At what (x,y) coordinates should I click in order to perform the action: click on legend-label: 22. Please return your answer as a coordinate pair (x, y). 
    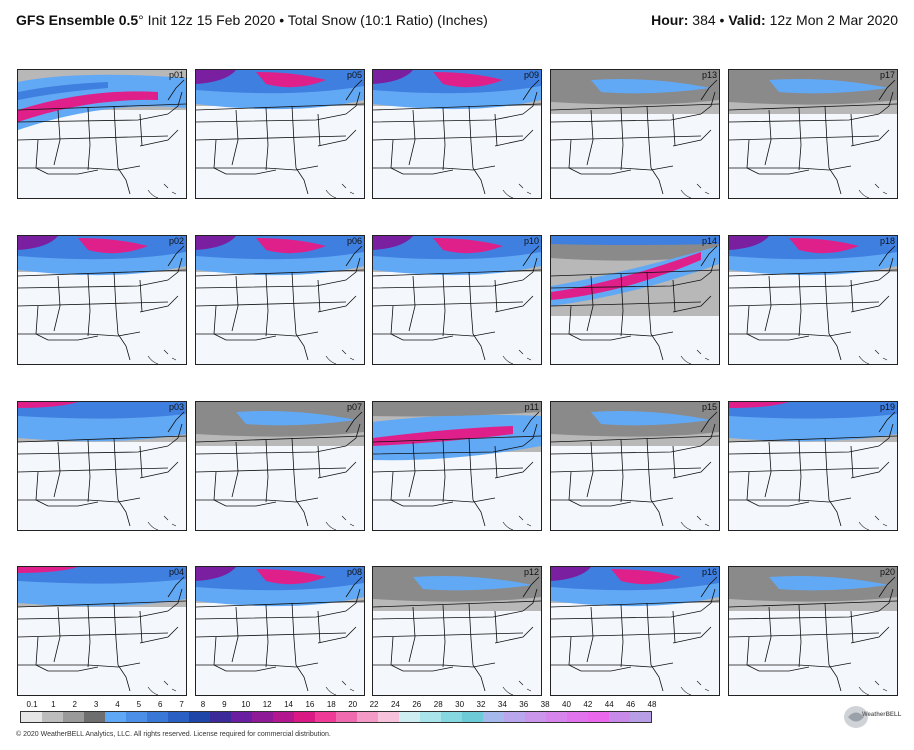
    Looking at the image, I should click on (374, 704).